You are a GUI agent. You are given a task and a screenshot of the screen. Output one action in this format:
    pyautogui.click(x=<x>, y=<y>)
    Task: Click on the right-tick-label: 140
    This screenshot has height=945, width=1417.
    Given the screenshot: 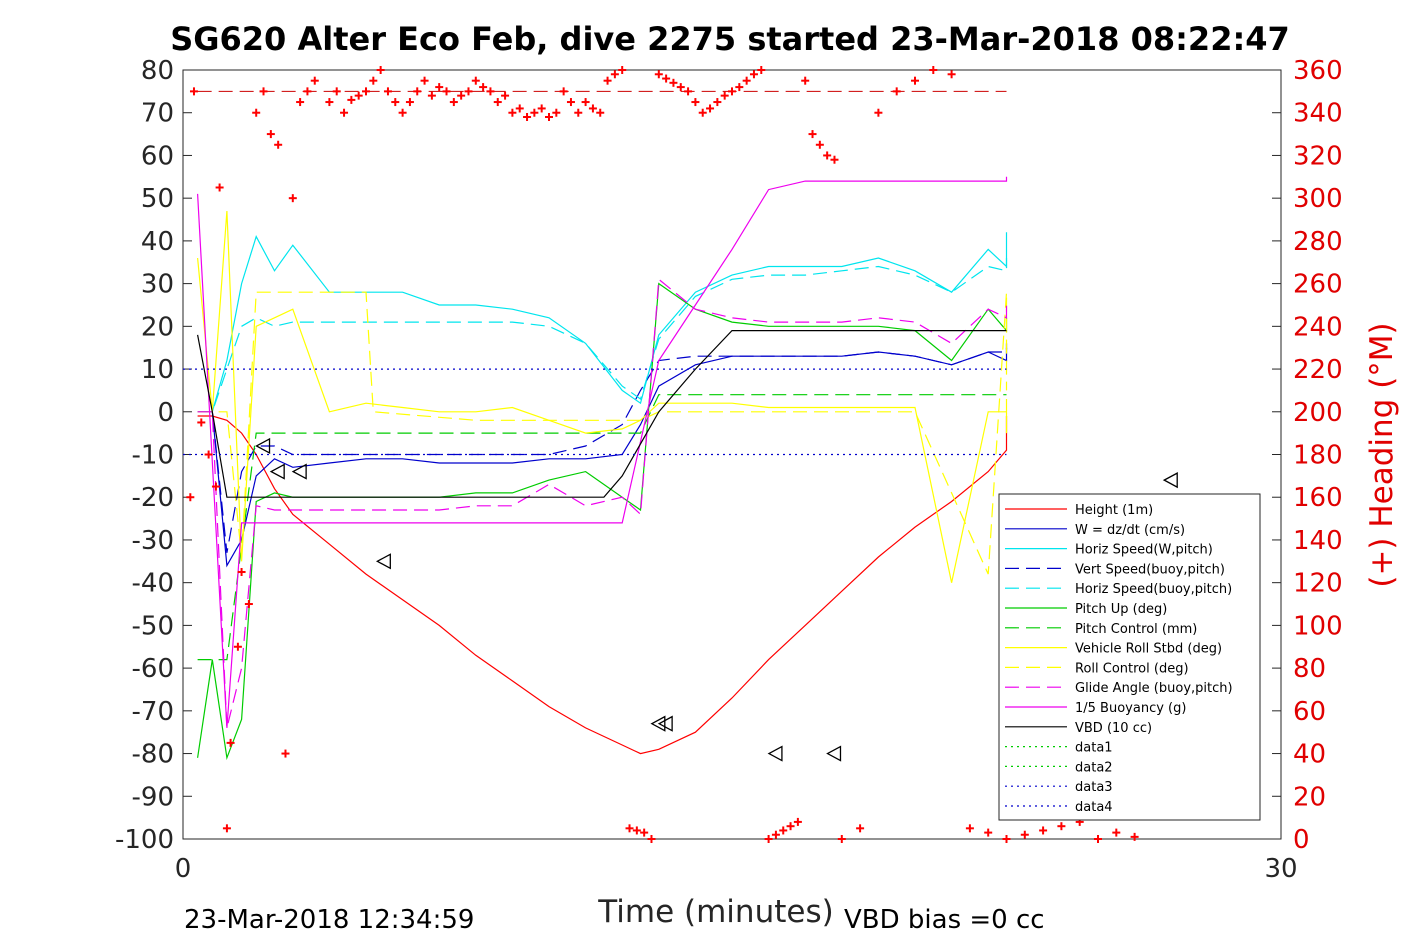 What is the action you would take?
    pyautogui.click(x=1318, y=541)
    